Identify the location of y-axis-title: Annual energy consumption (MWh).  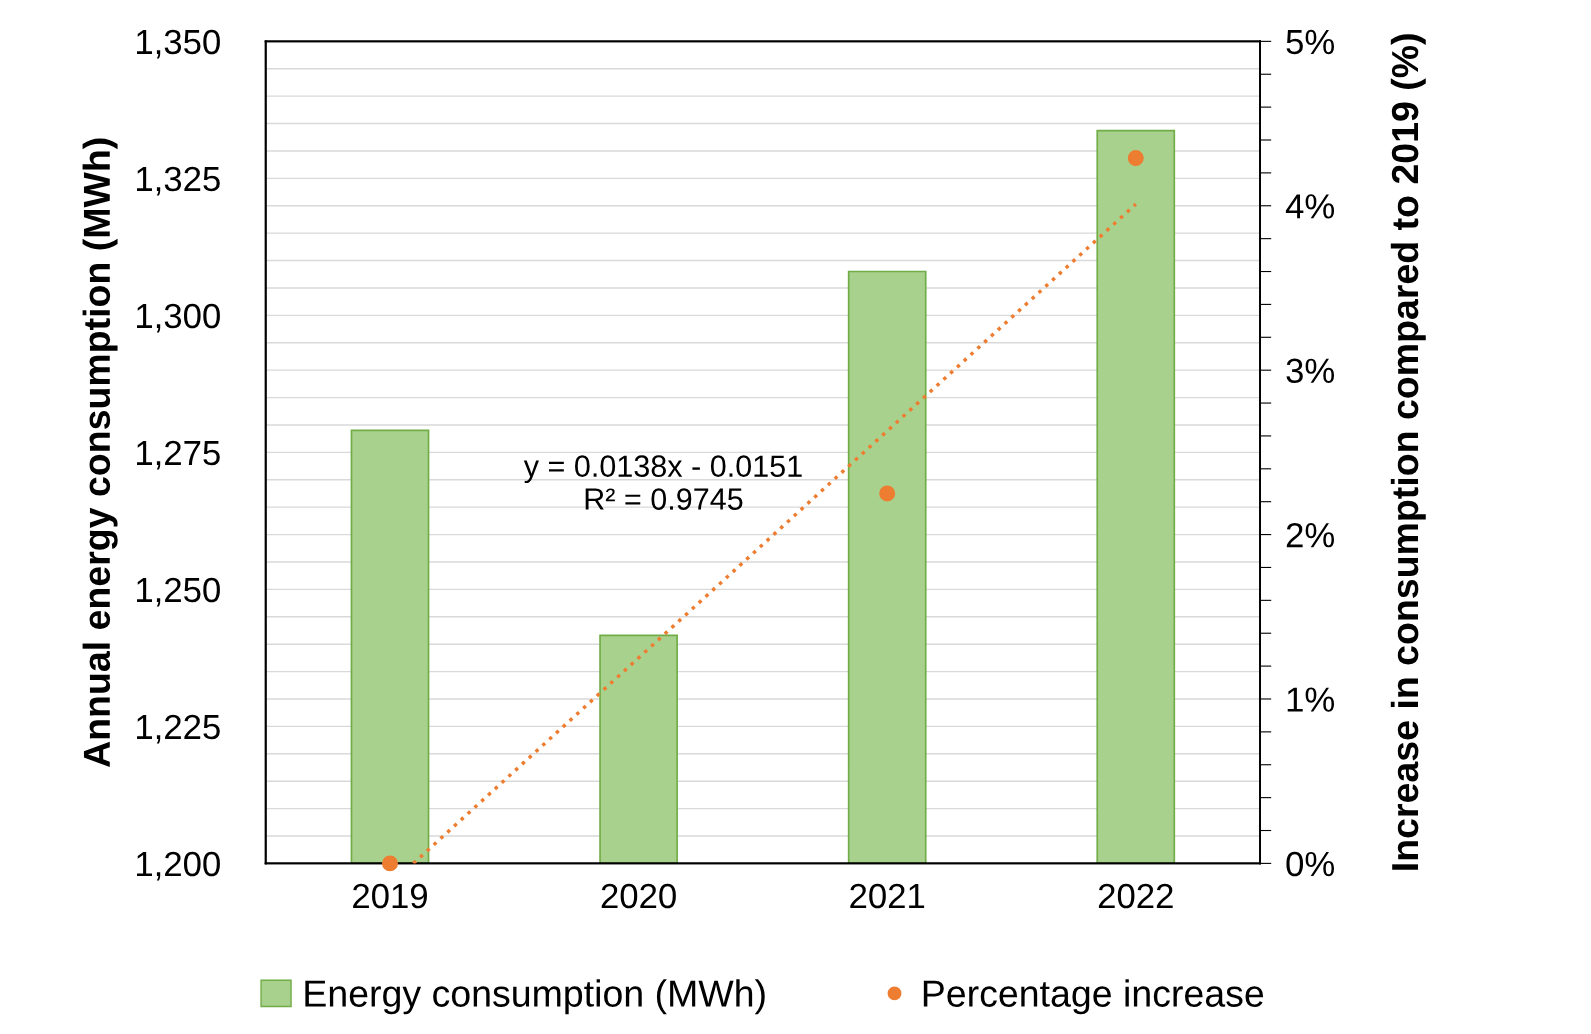
(100, 453).